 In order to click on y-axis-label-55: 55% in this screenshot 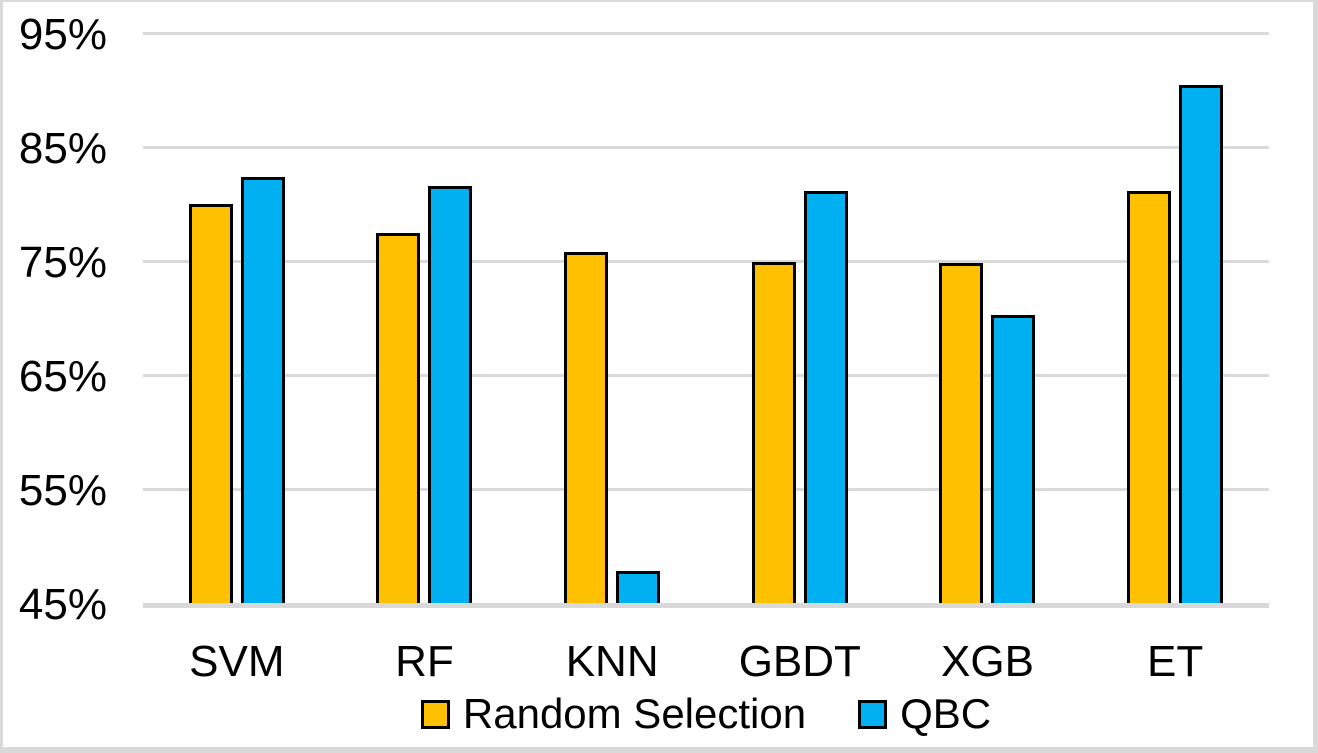, I will do `click(62, 490)`.